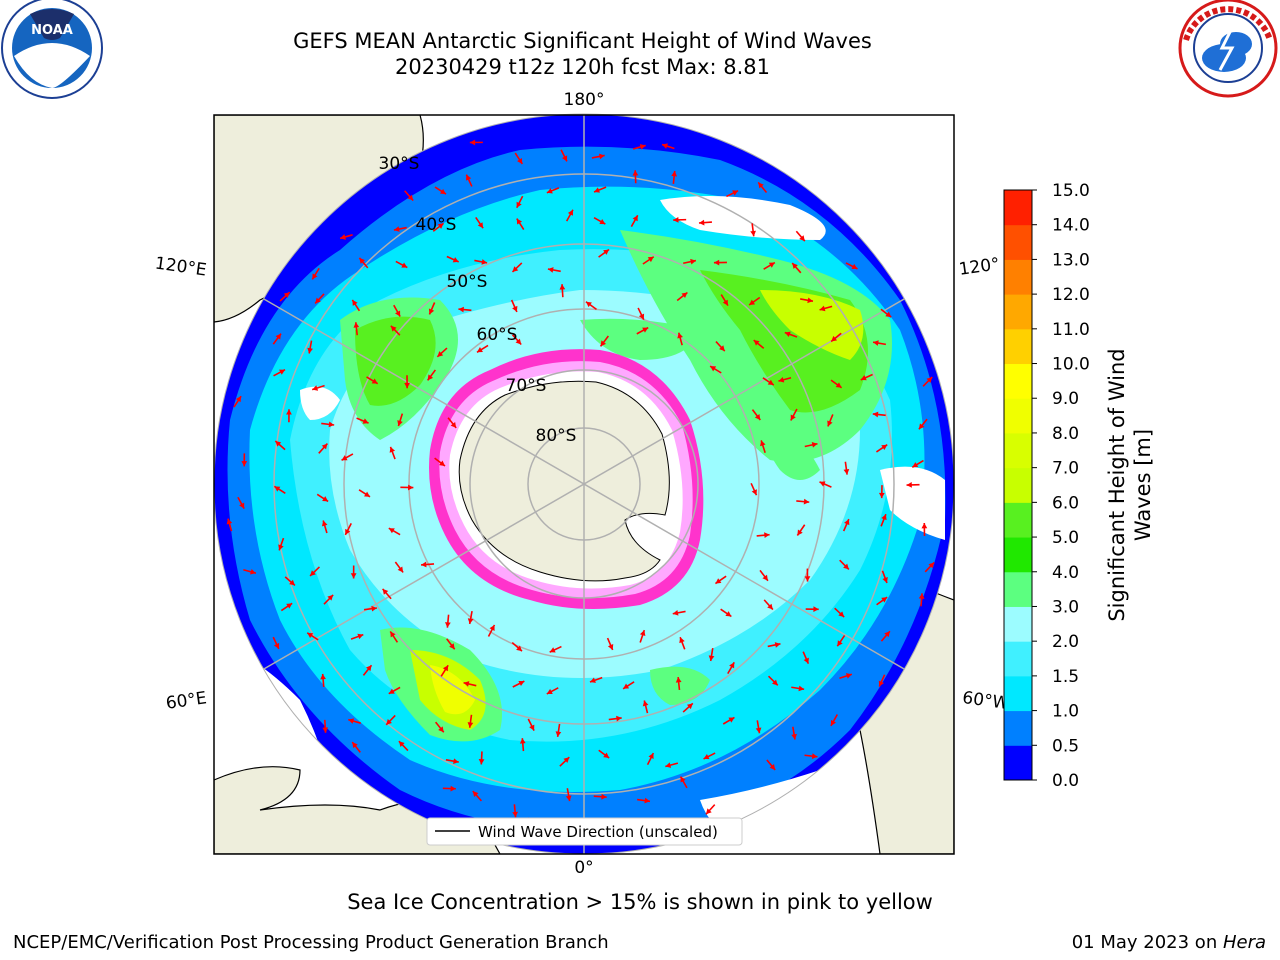  What do you see at coordinates (526, 386) in the screenshot?
I see `lat-label-70s: 70°S` at bounding box center [526, 386].